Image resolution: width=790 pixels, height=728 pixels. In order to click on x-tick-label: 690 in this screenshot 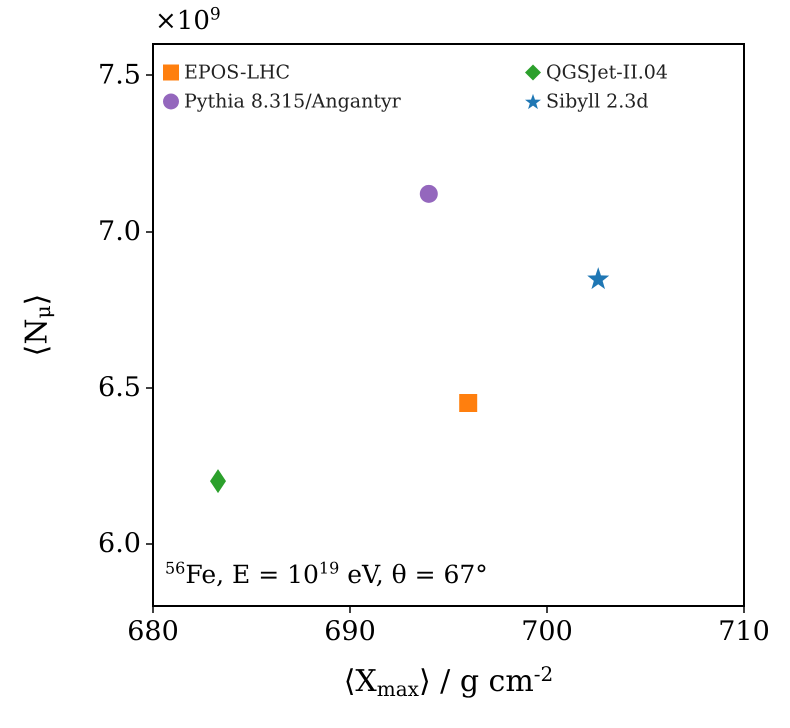, I will do `click(350, 631)`.